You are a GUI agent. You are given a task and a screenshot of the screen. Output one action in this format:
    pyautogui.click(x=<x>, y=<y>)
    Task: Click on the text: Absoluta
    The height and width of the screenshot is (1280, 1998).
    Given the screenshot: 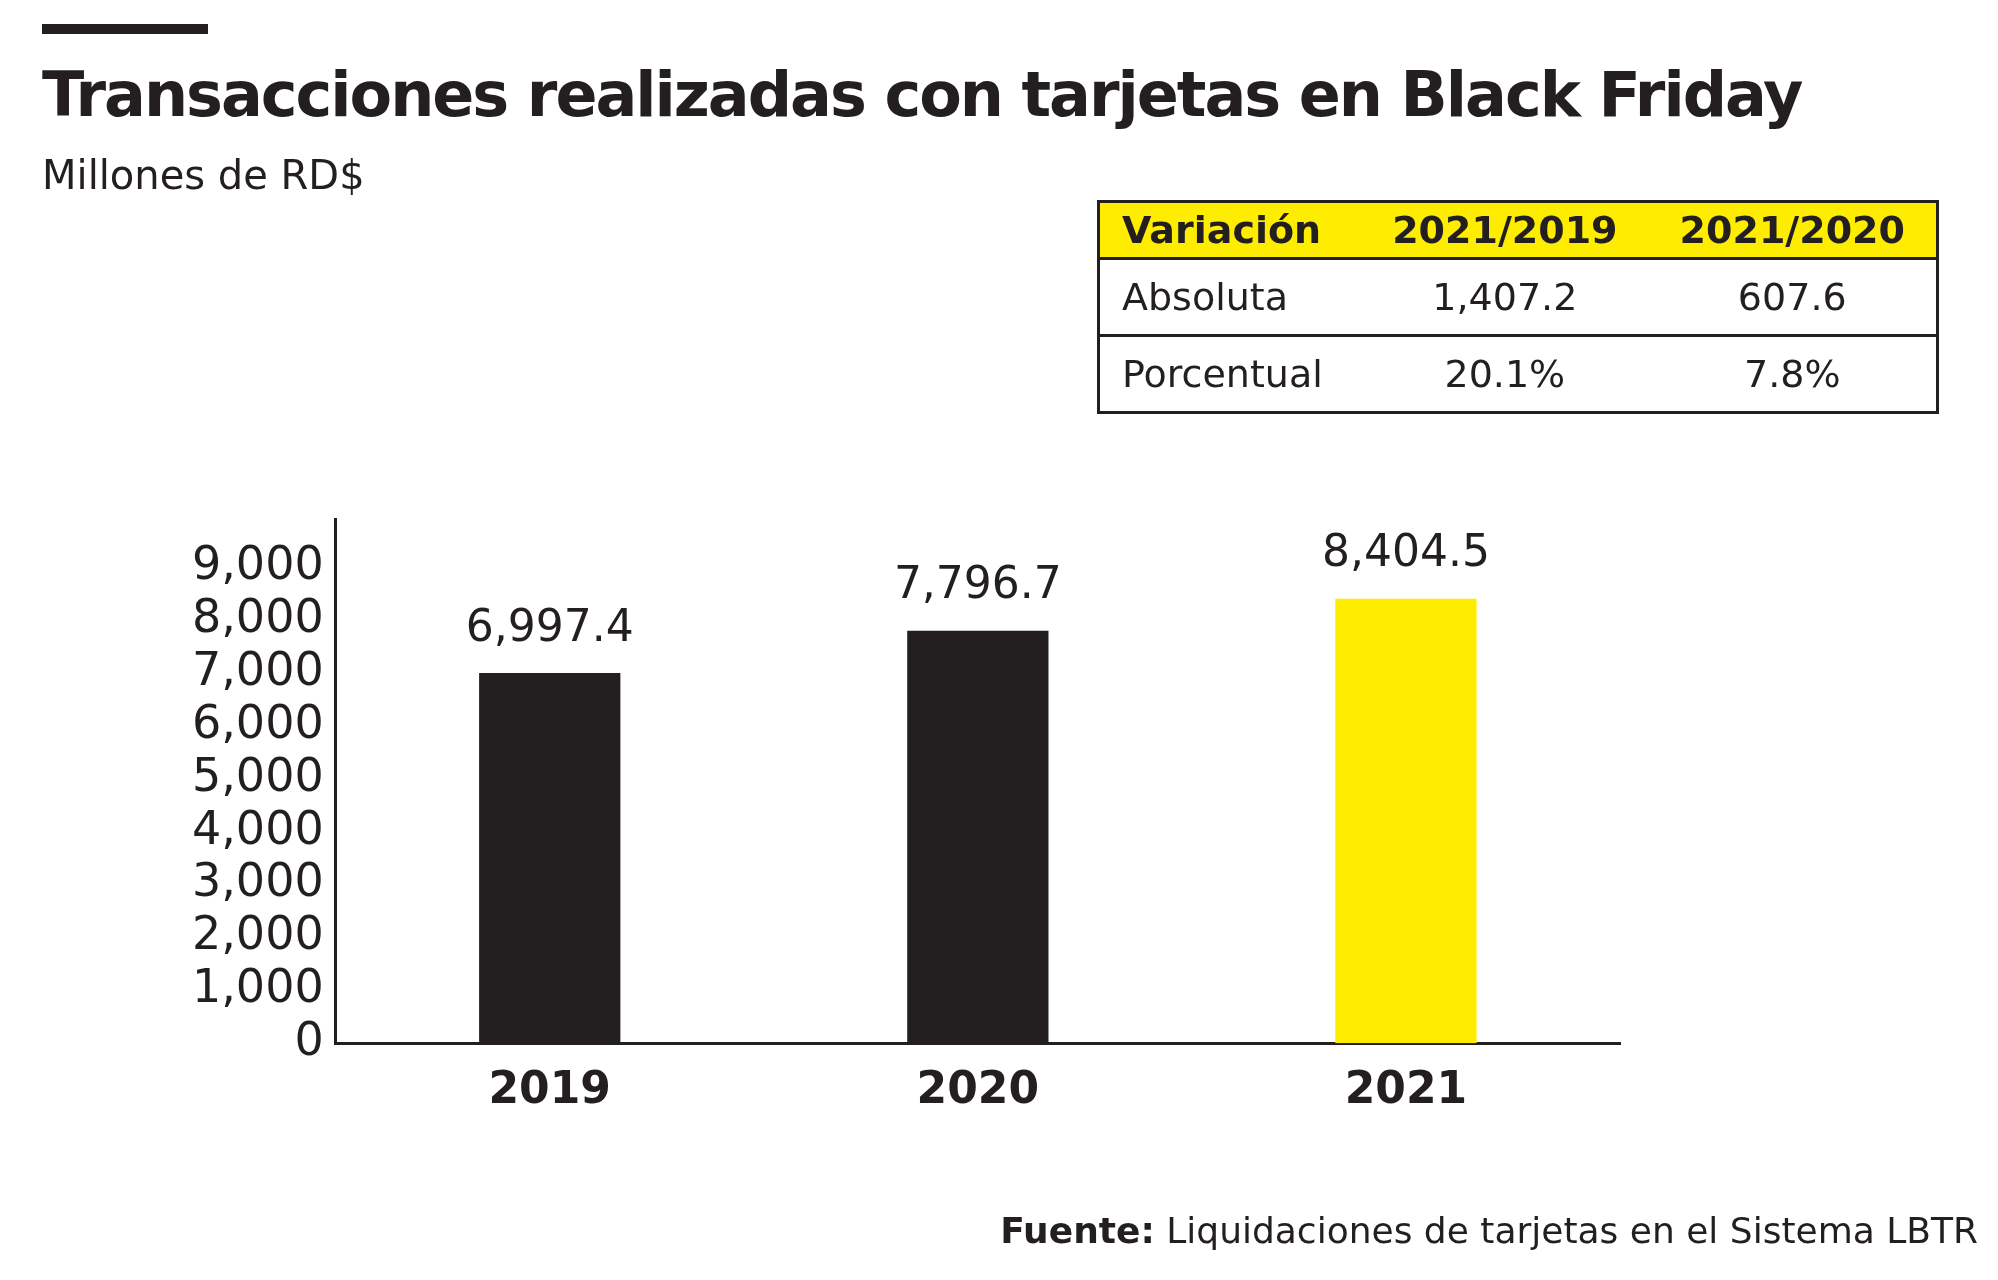 What is the action you would take?
    pyautogui.click(x=1230, y=297)
    